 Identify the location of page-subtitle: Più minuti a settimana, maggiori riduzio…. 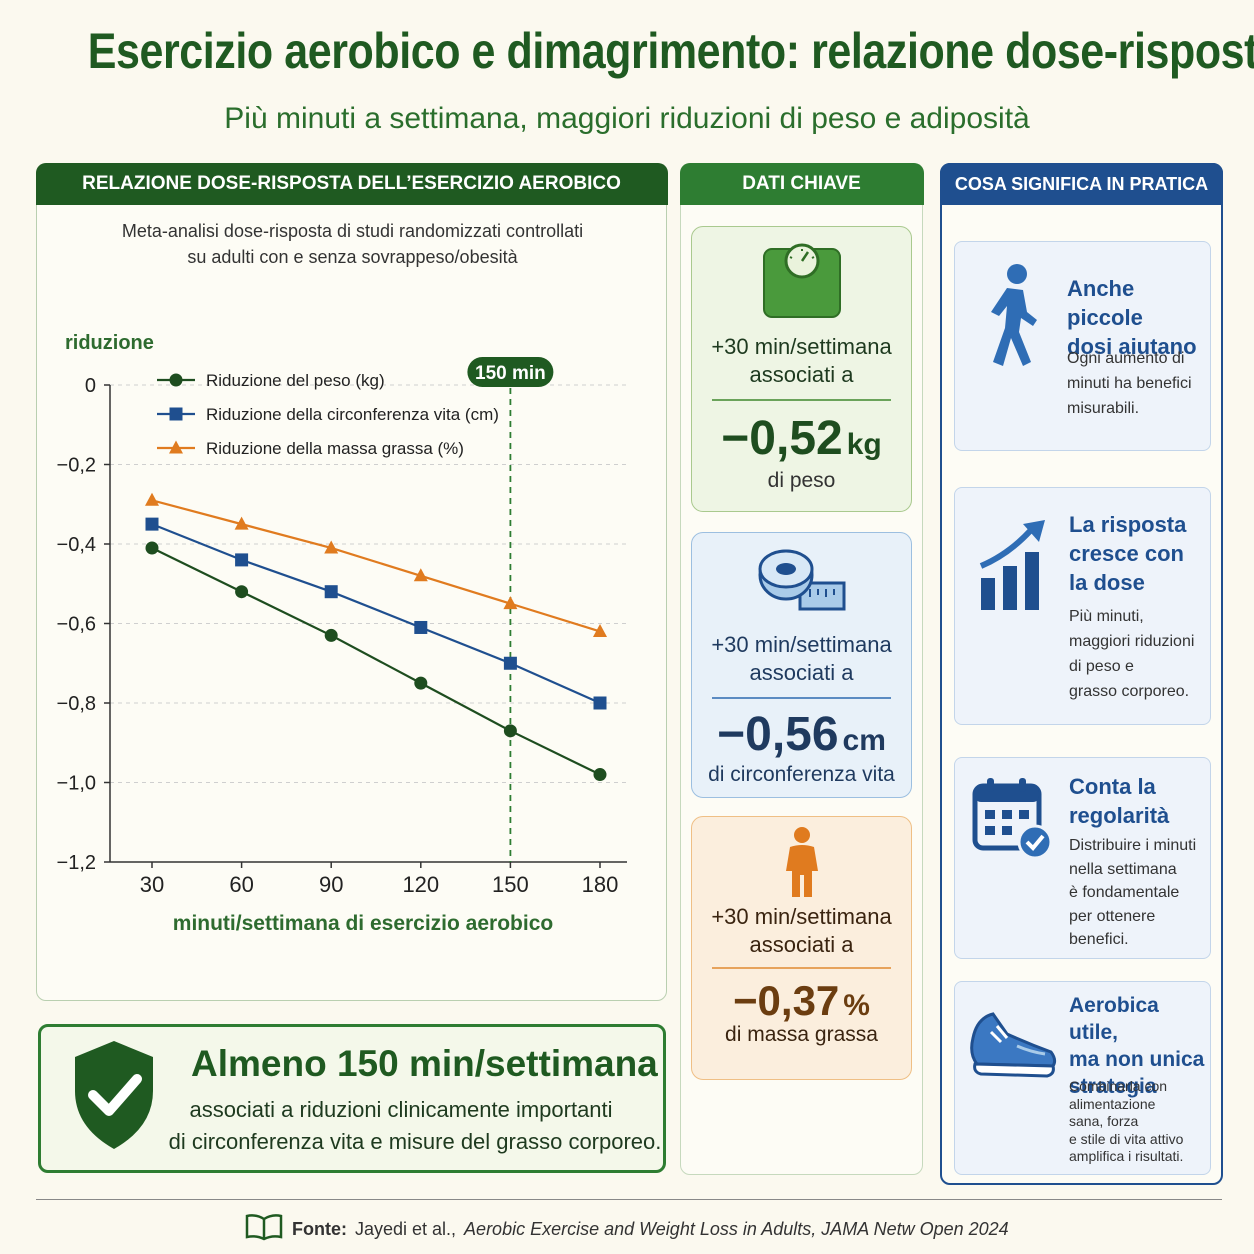
(627, 118).